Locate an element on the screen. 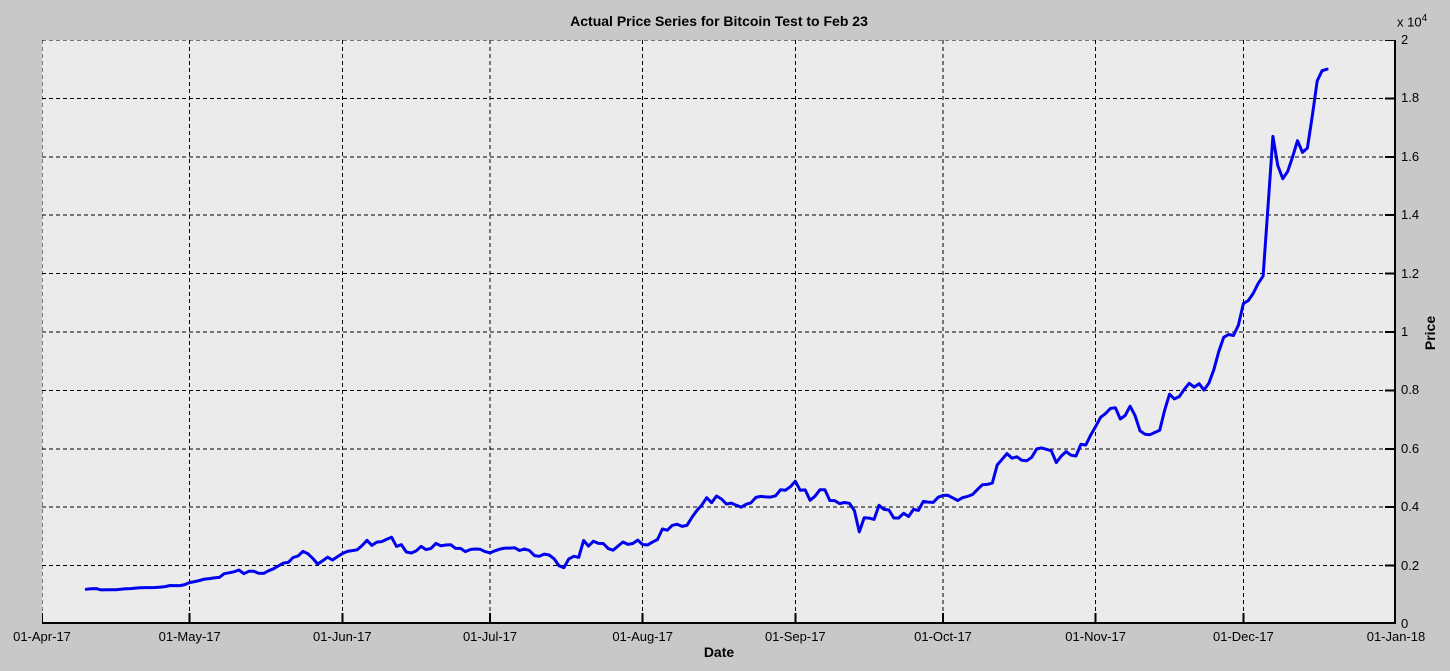  y-tick-label: 2 is located at coordinates (1405, 39).